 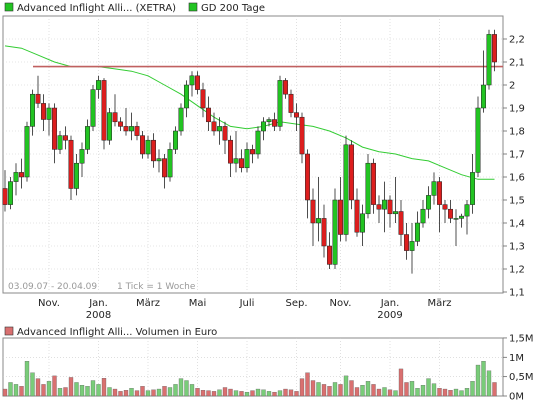 I want to click on ma-legend-label: GD 200 Tage, so click(x=233, y=8).